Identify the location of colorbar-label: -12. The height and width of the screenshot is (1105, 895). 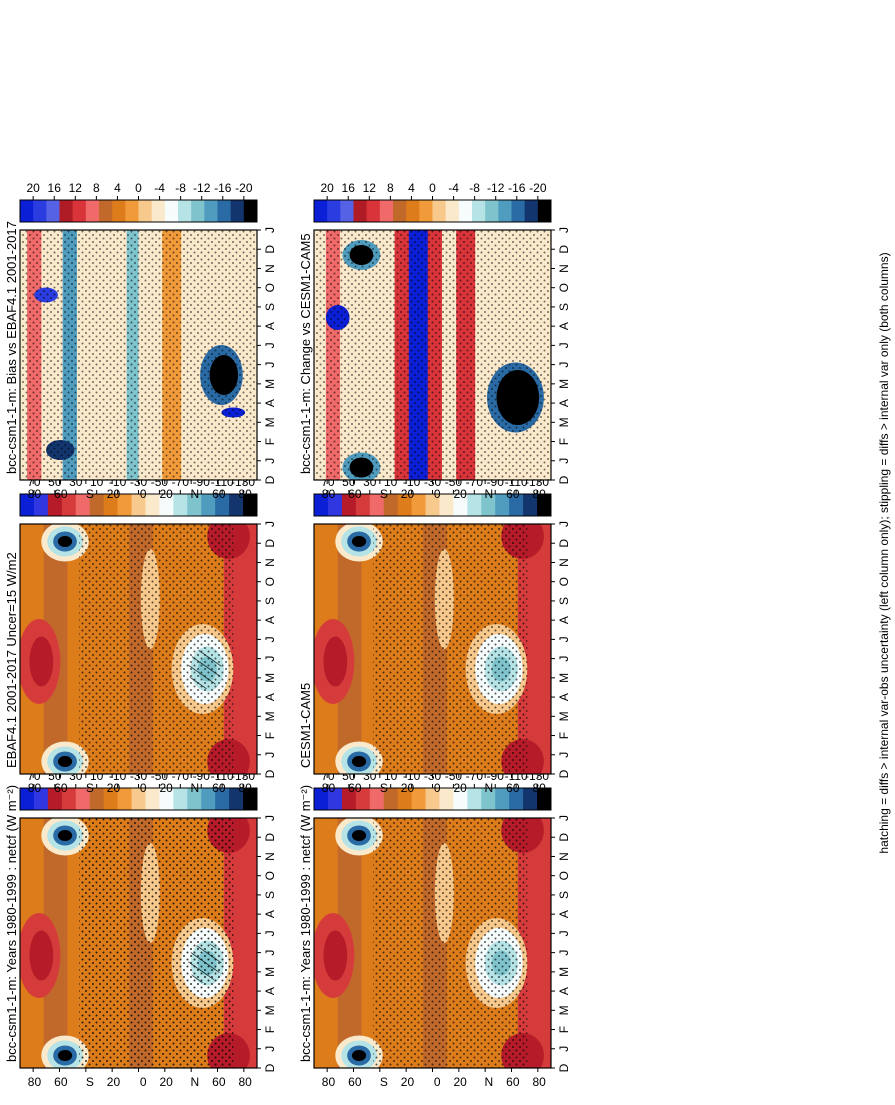
(202, 188).